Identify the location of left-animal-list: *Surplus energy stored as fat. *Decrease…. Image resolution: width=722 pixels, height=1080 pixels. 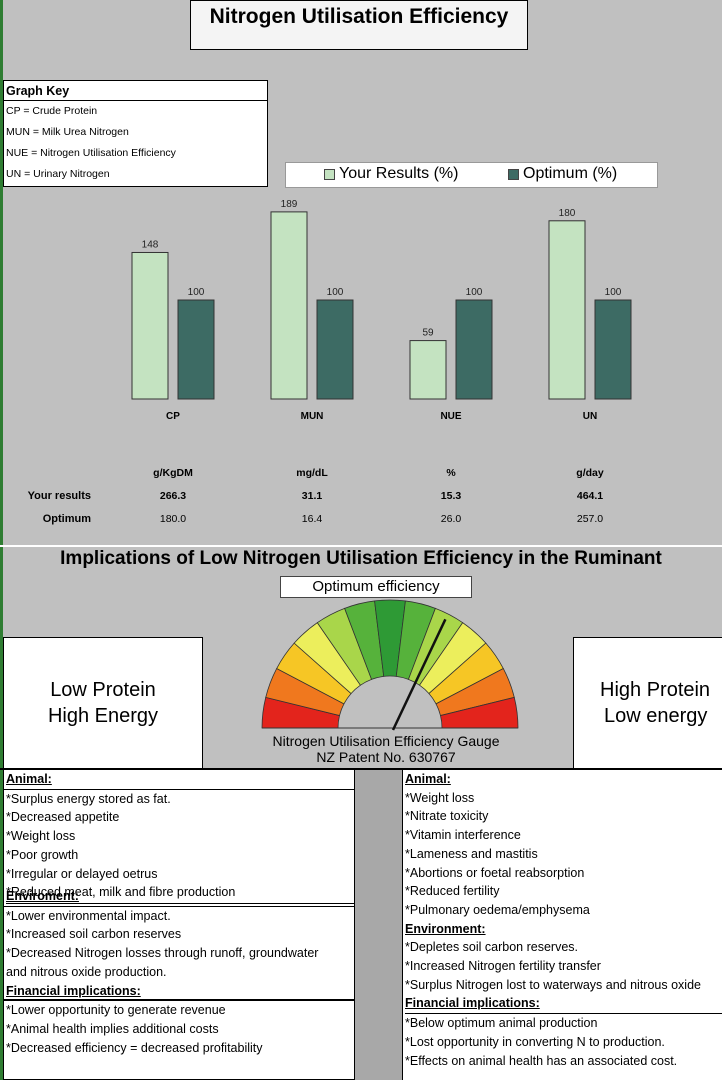
(179, 845).